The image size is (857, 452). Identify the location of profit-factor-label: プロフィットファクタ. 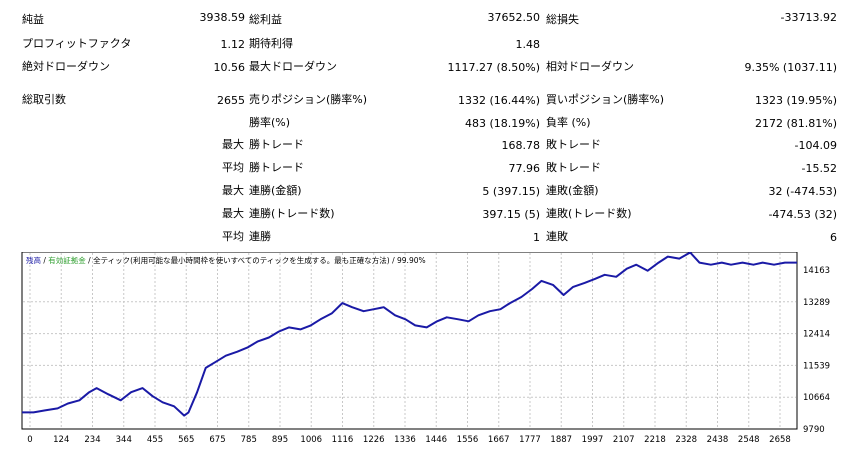
(77, 43).